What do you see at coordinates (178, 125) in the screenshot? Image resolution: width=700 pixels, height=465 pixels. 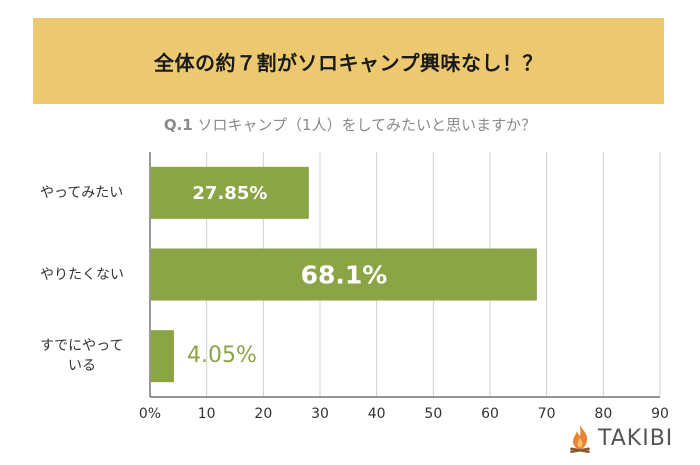 I see `question-number: Q.1` at bounding box center [178, 125].